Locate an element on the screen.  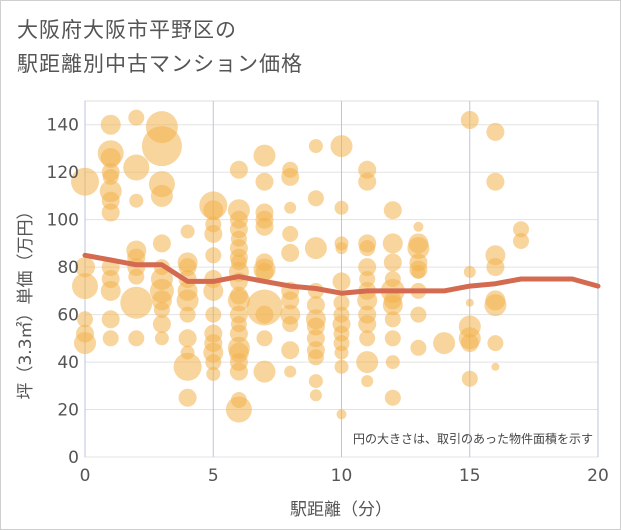
y-tick-label: 100 is located at coordinates (63, 221).